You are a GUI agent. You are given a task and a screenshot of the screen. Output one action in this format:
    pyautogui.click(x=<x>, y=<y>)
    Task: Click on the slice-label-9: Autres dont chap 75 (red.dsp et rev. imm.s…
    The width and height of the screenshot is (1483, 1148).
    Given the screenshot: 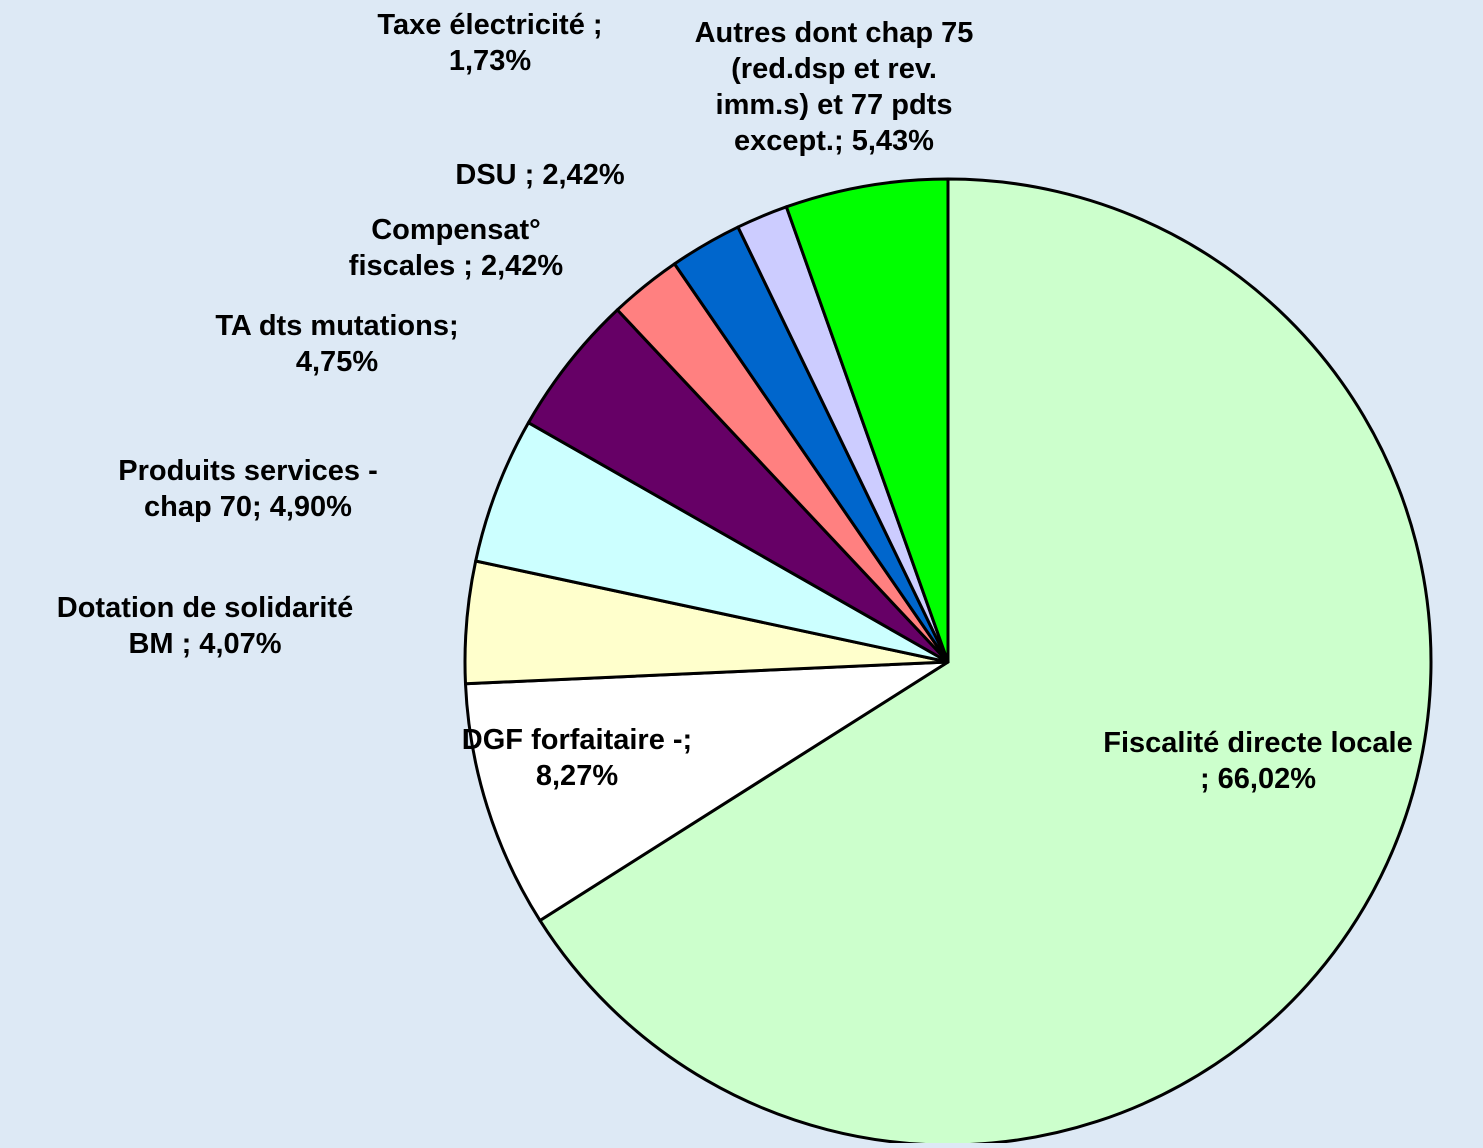 What is the action you would take?
    pyautogui.click(x=834, y=87)
    